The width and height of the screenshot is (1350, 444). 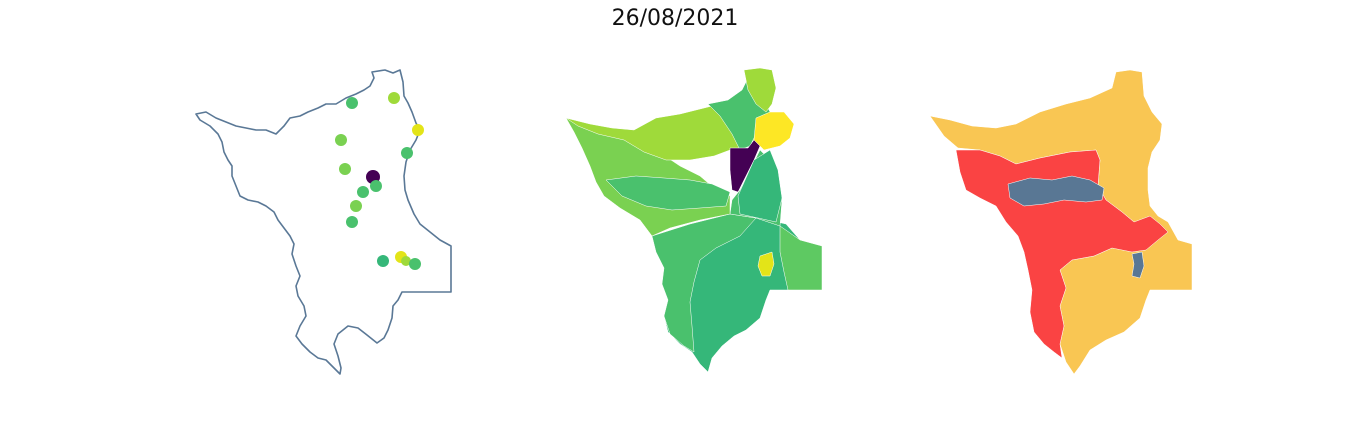 I want to click on station-markers, so click(x=379, y=181).